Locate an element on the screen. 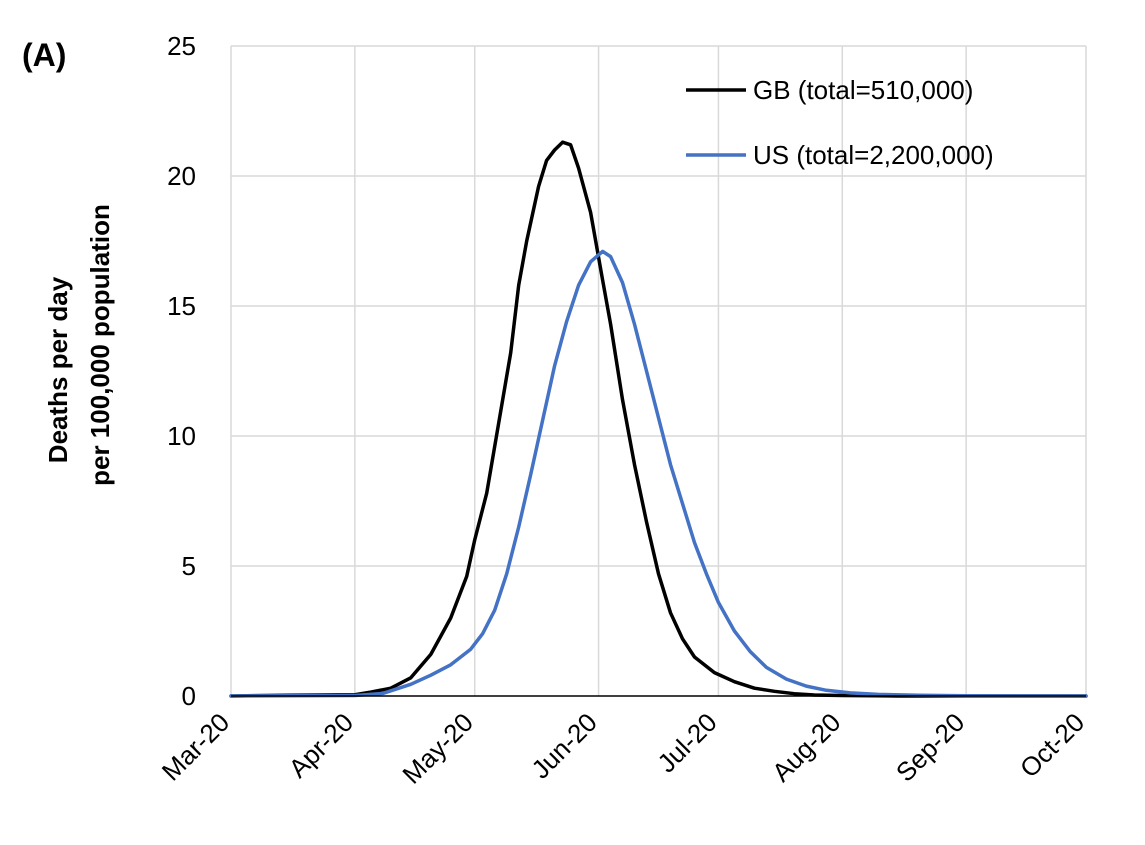  x-tick-label: May-20 is located at coordinates (437, 748).